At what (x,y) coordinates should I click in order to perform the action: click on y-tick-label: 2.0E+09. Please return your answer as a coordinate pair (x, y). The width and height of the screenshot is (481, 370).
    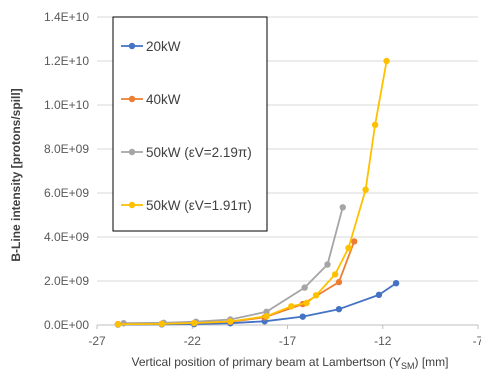
    Looking at the image, I should click on (66, 281).